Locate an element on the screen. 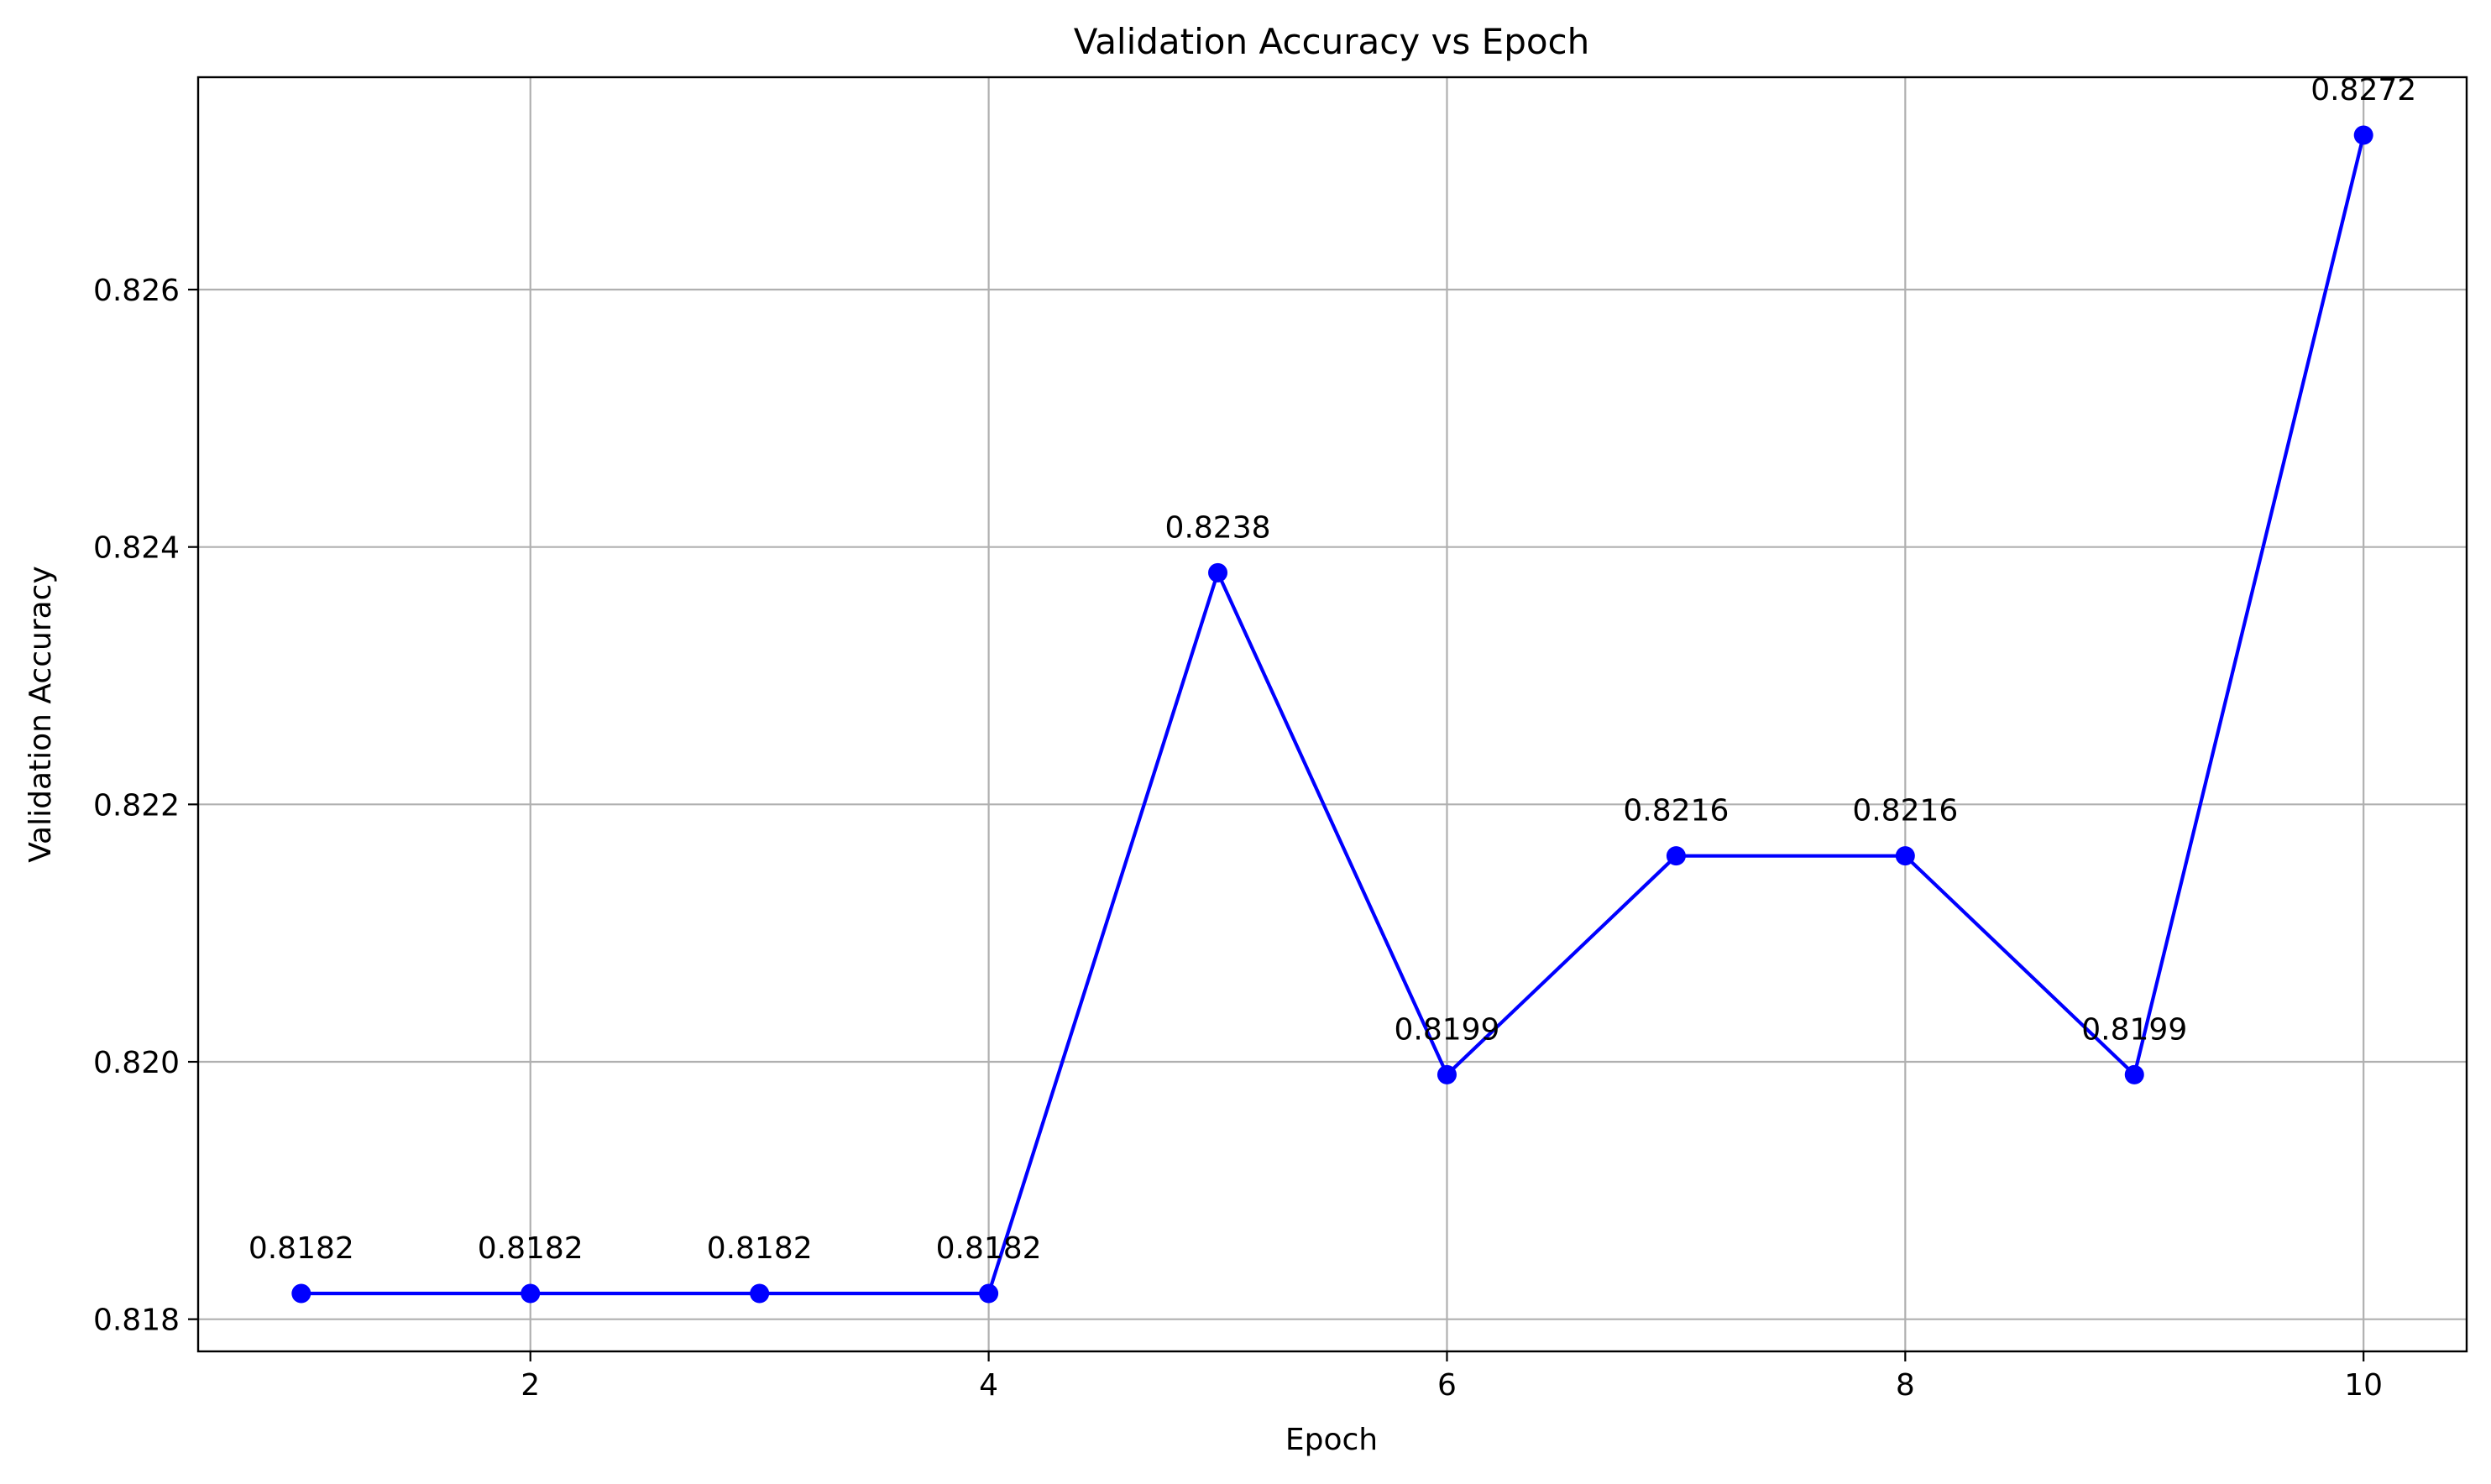 Image resolution: width=2491 pixels, height=1484 pixels. y-tick-label: 0.826 is located at coordinates (136, 291).